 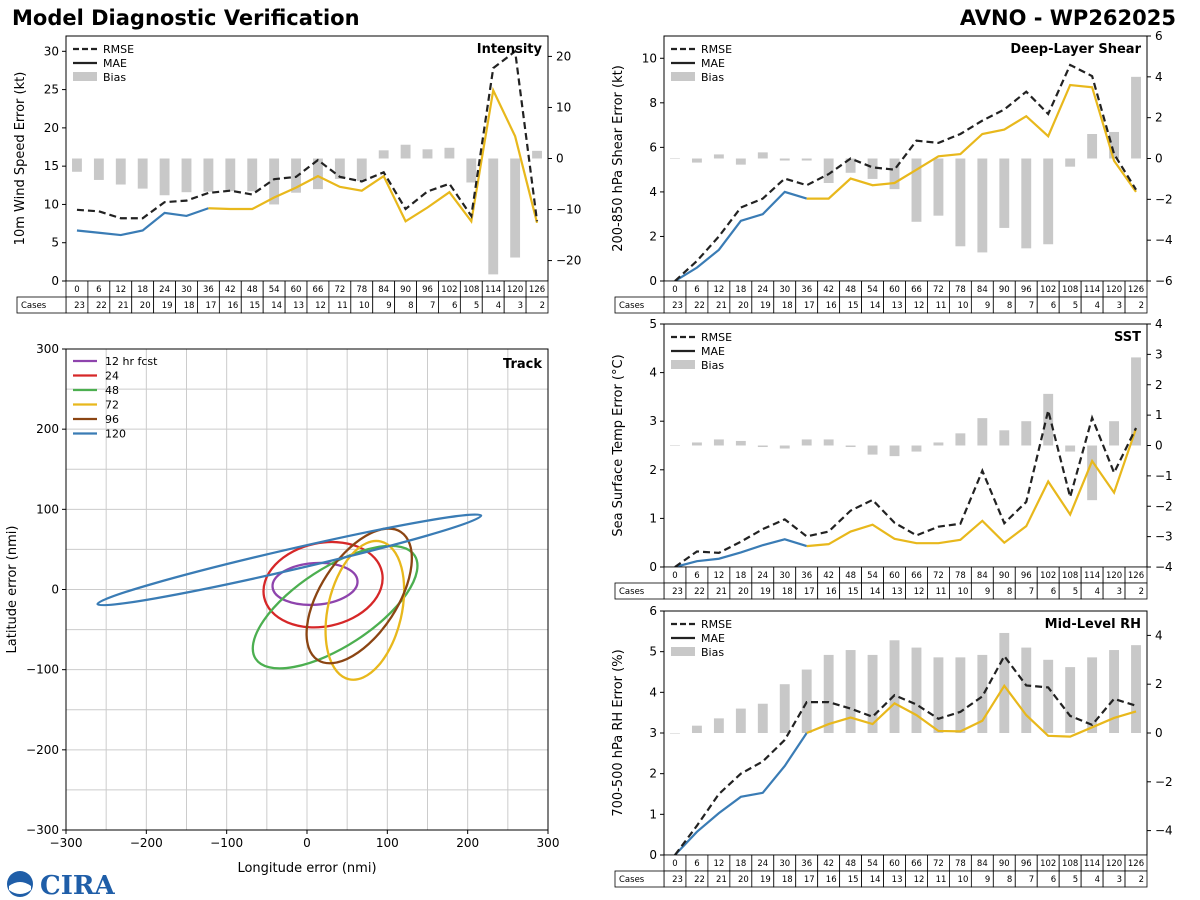 I want to click on shear-y2tick-label: −6, so click(x=1164, y=281).